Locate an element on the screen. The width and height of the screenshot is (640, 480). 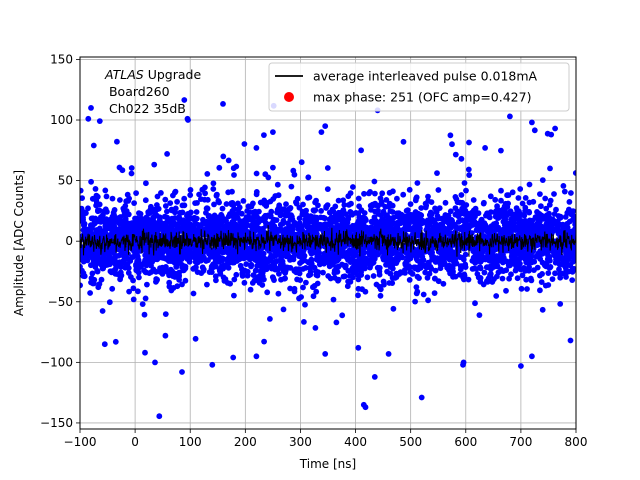
y-tick-label: −150 is located at coordinates (56, 423).